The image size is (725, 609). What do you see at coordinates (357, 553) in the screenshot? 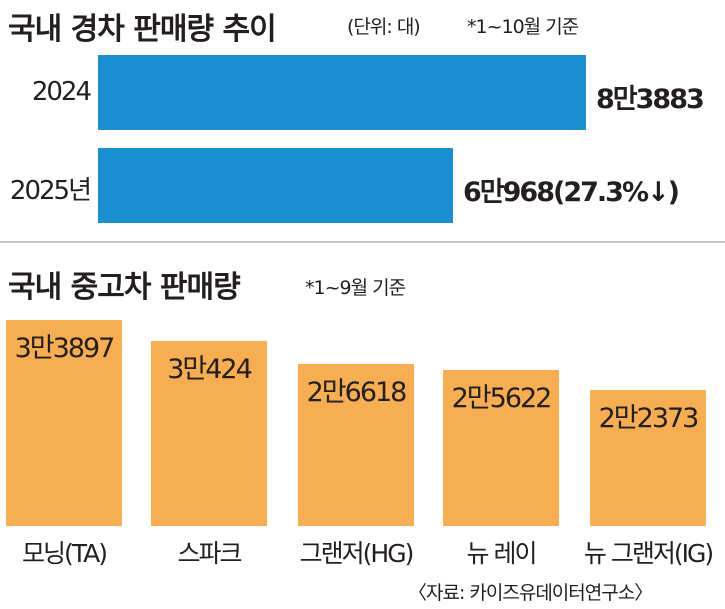
I see `vbar-category-label: 그랜저(HG)` at bounding box center [357, 553].